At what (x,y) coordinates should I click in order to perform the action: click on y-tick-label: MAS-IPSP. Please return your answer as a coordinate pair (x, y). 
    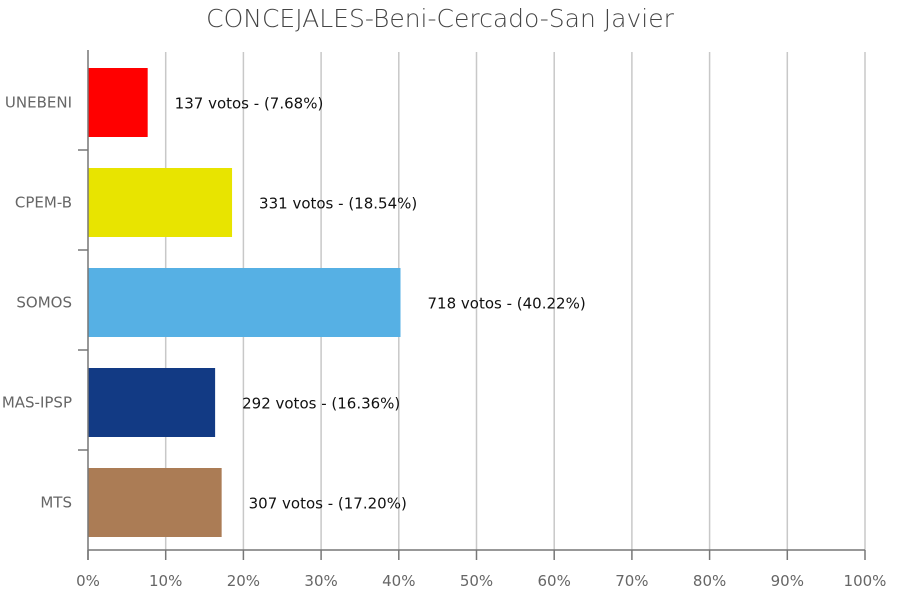
    Looking at the image, I should click on (37, 403).